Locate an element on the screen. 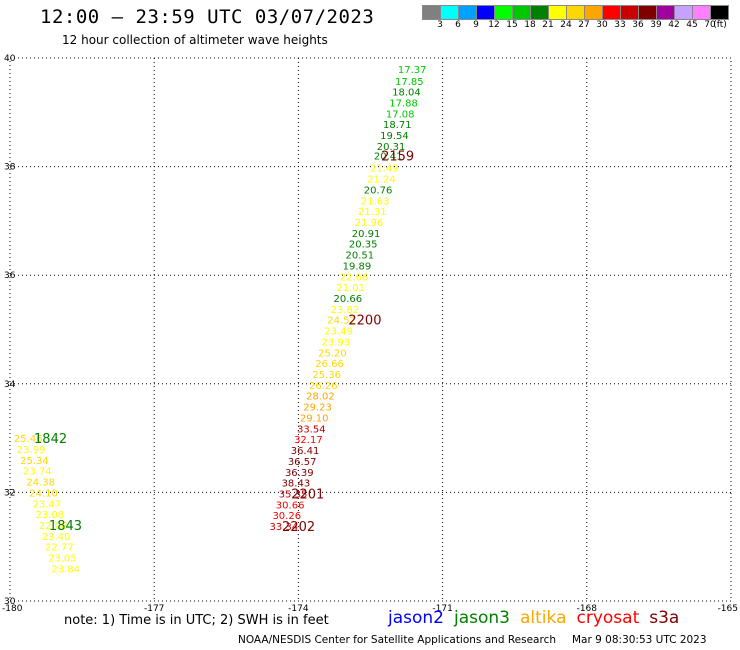  wave-height-value: 23.99 is located at coordinates (31, 450).